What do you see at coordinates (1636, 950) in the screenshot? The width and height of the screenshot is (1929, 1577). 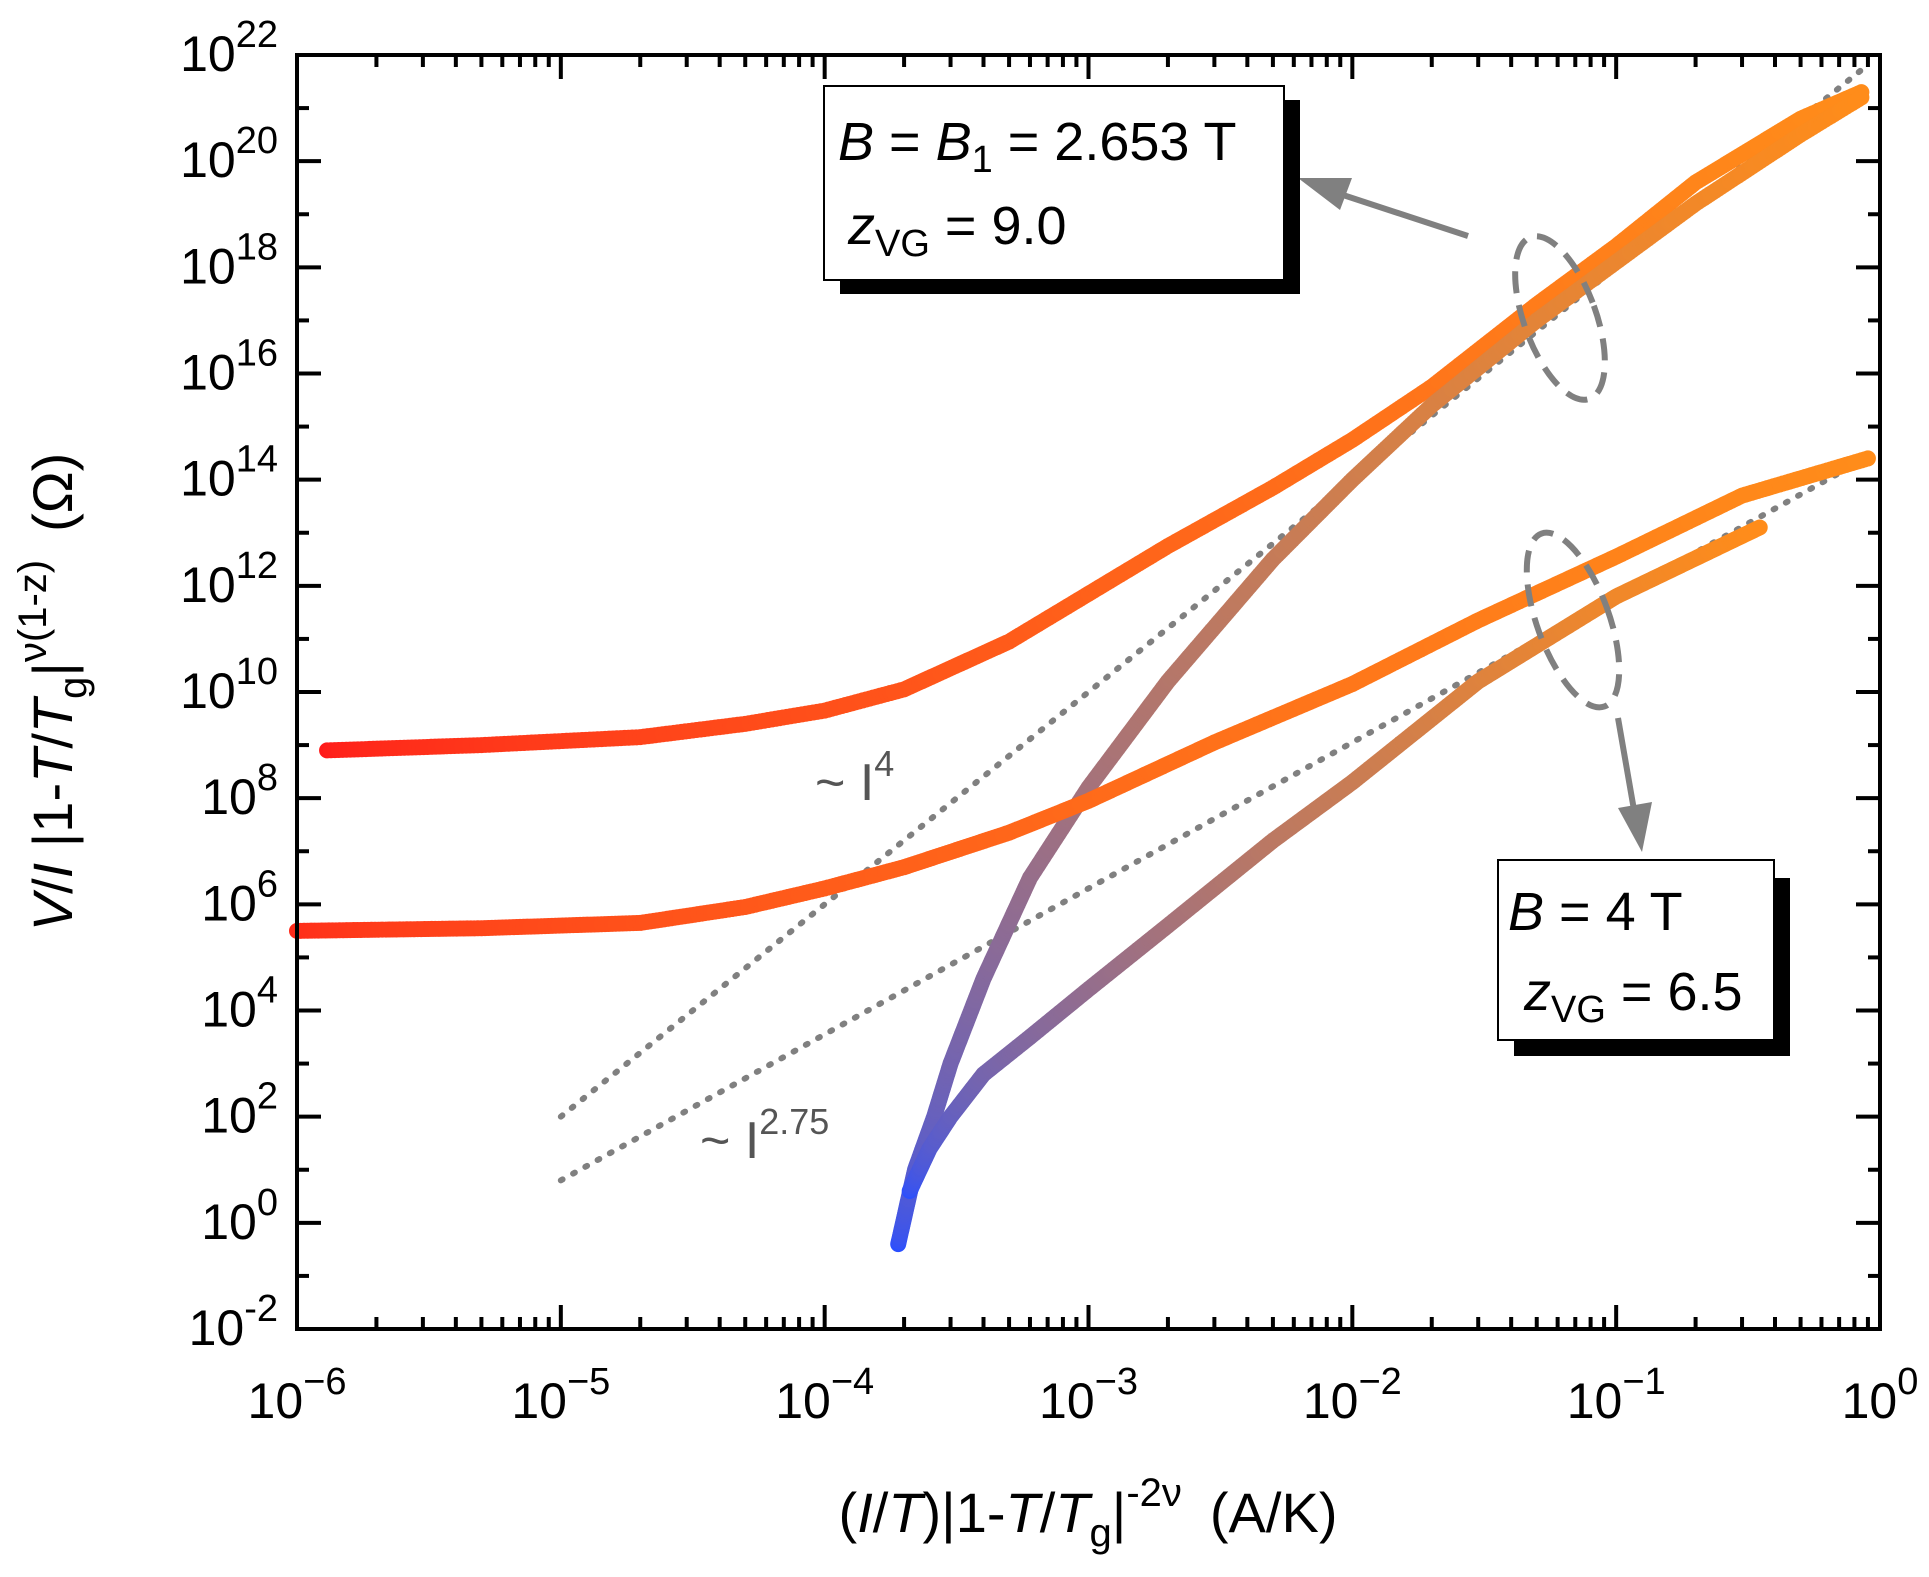 I see `annotation-b4-box` at bounding box center [1636, 950].